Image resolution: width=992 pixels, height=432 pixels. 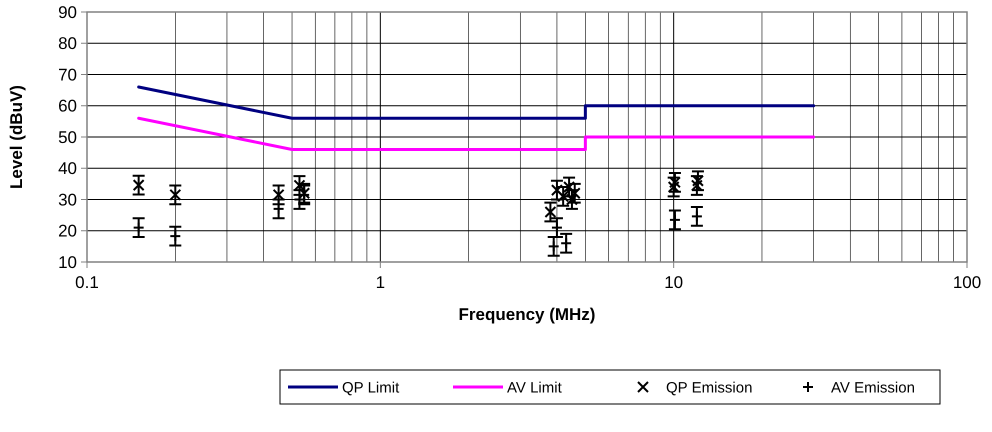 What do you see at coordinates (67, 137) in the screenshot?
I see `y-tick-label: 50` at bounding box center [67, 137].